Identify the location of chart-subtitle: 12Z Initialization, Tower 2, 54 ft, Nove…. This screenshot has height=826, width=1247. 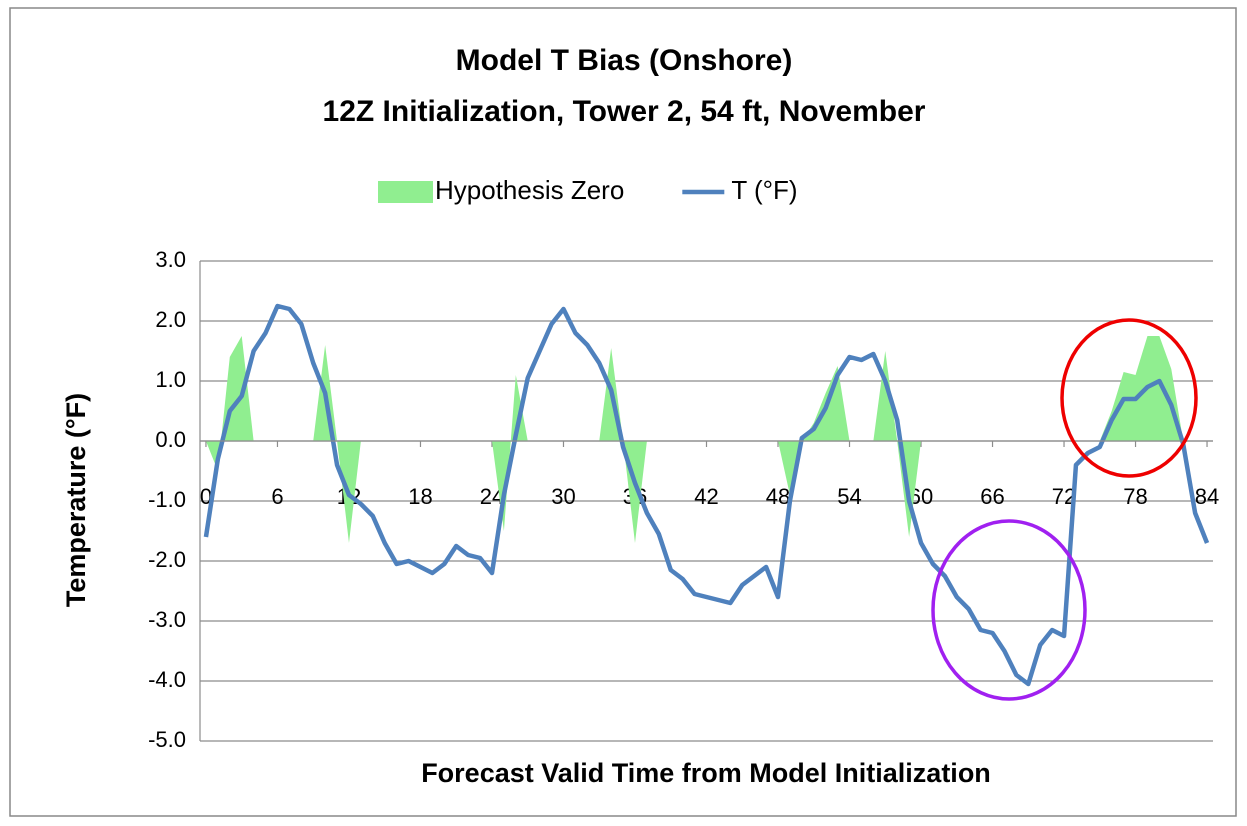
(624, 111).